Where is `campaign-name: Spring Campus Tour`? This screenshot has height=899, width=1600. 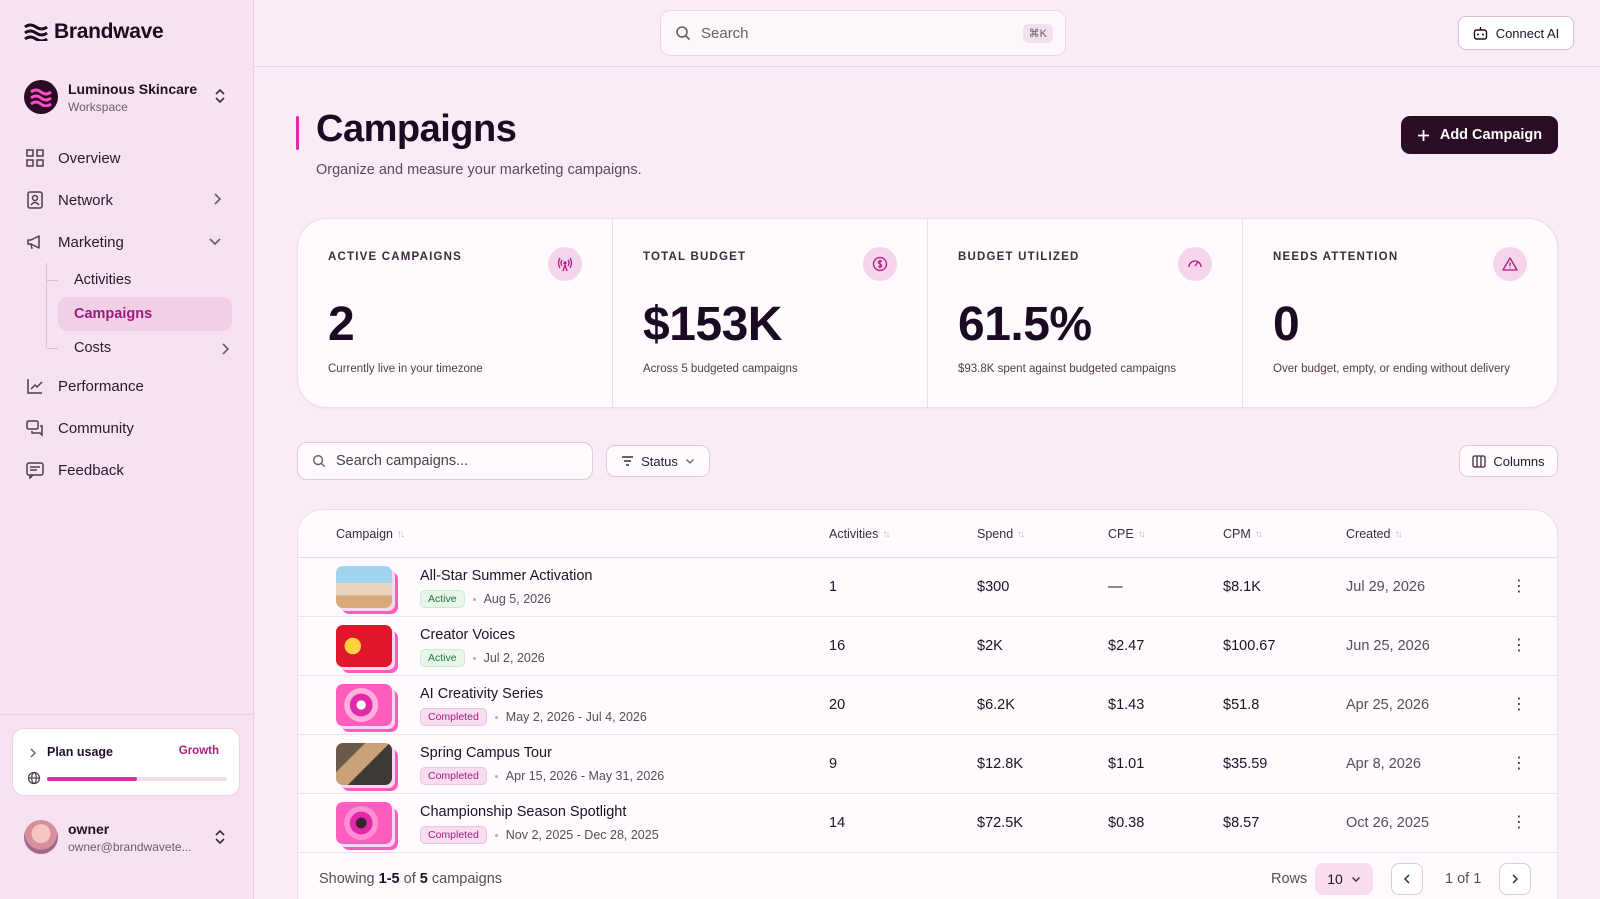
campaign-name: Spring Campus Tour is located at coordinates (486, 753).